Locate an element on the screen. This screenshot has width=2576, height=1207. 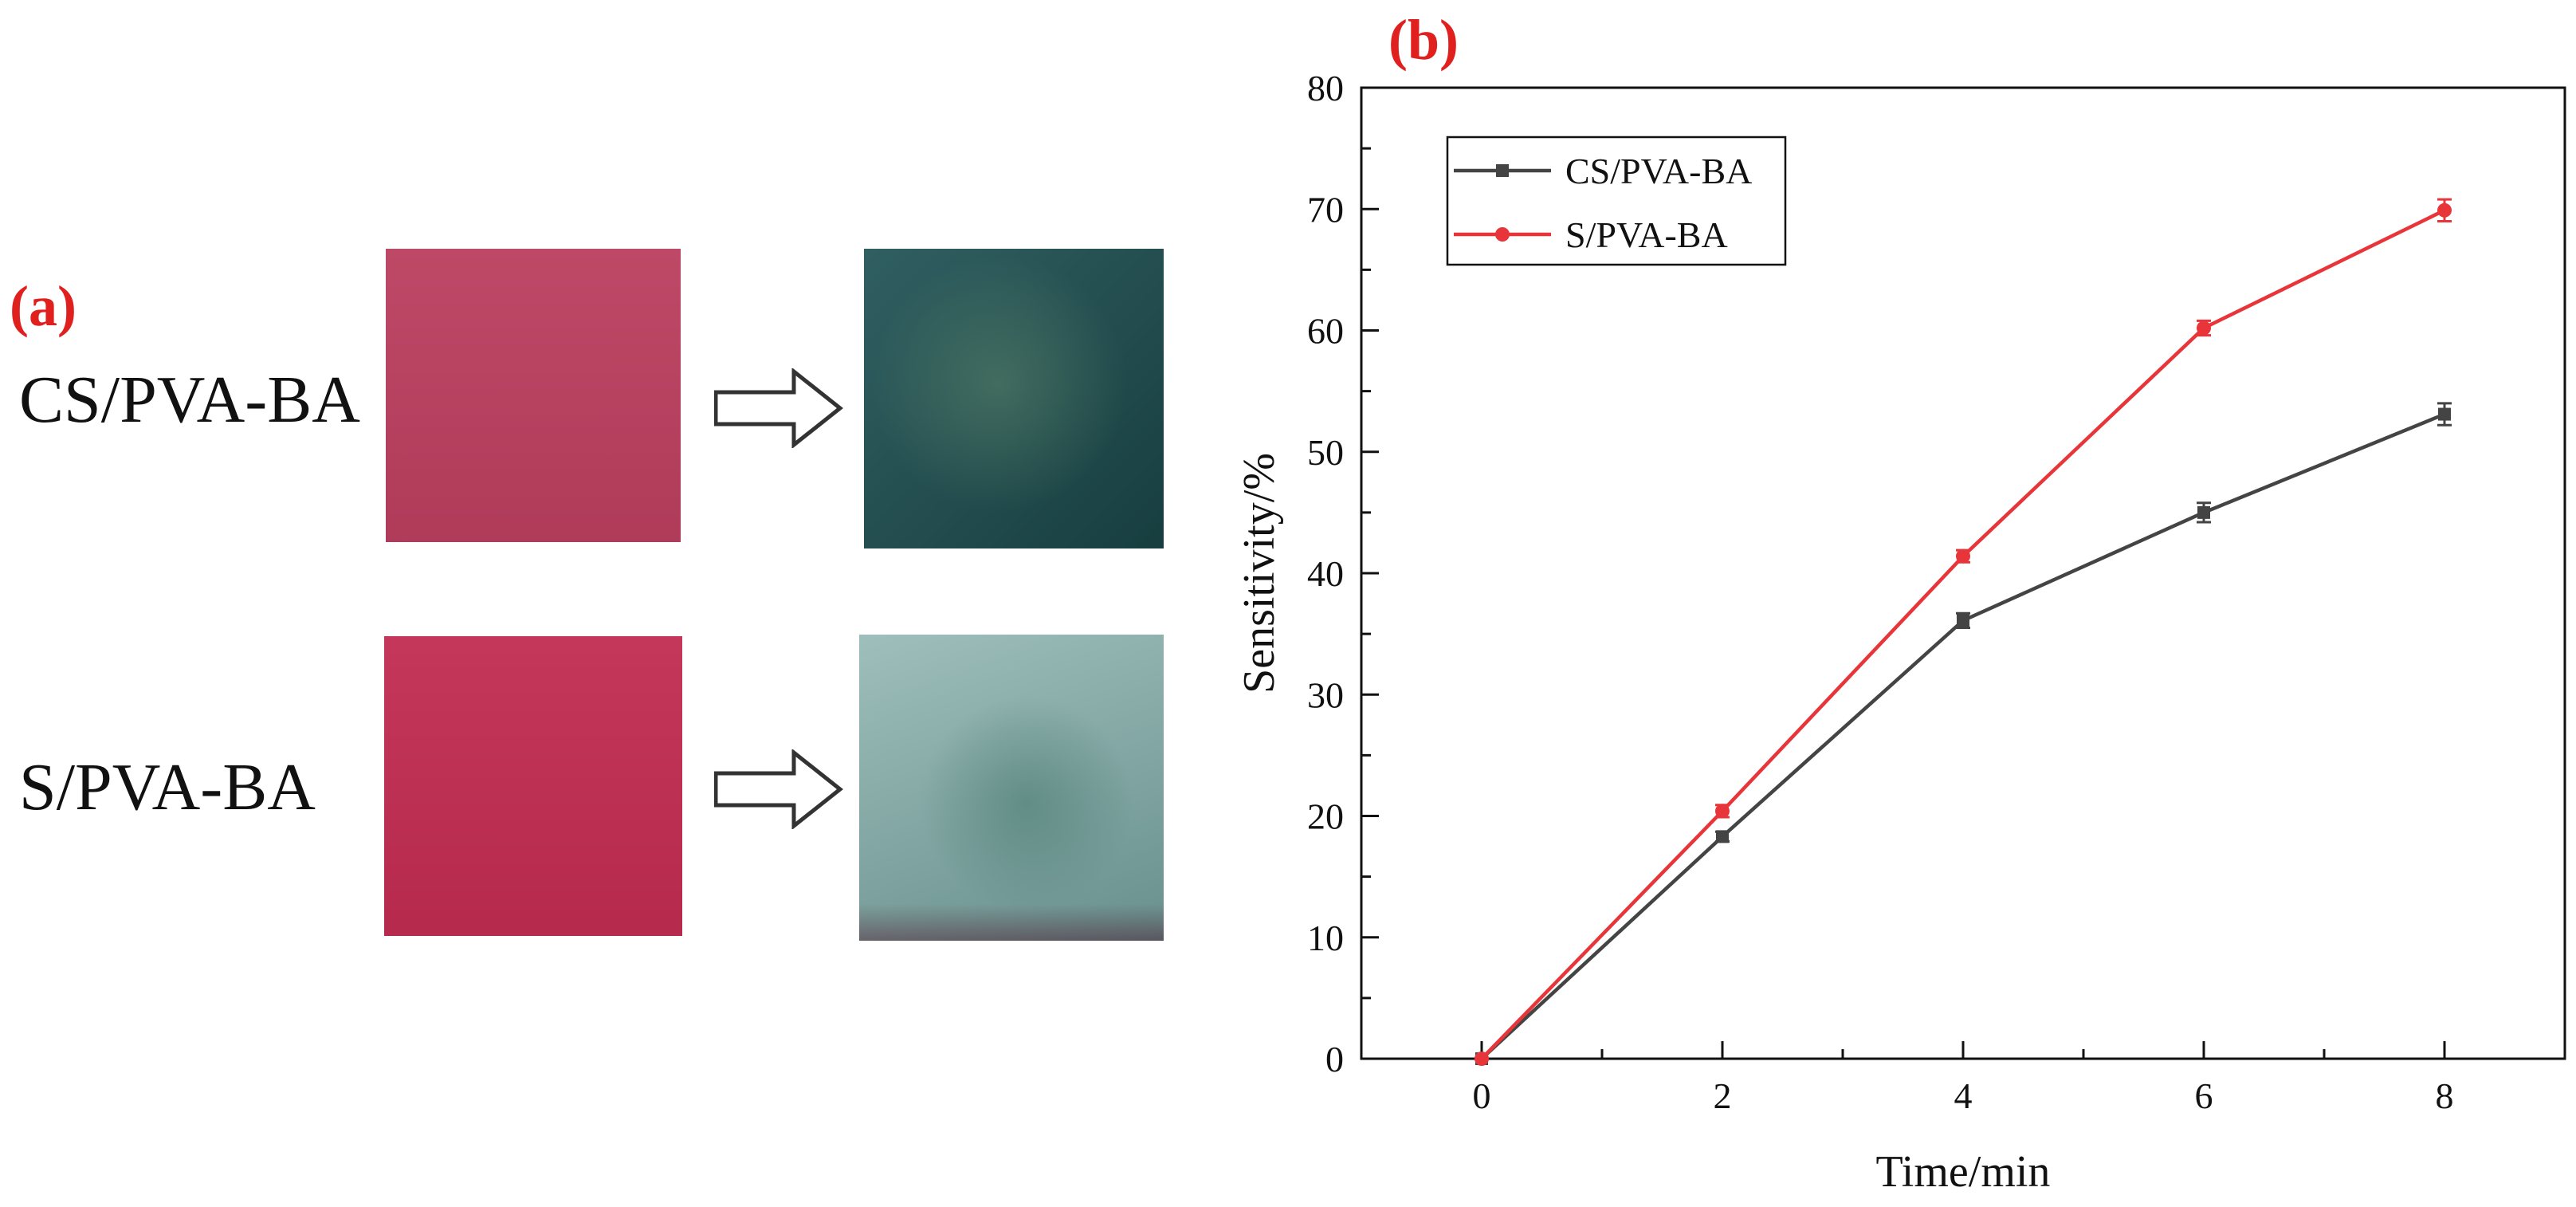
y-tick-label: 80 is located at coordinates (1325, 88).